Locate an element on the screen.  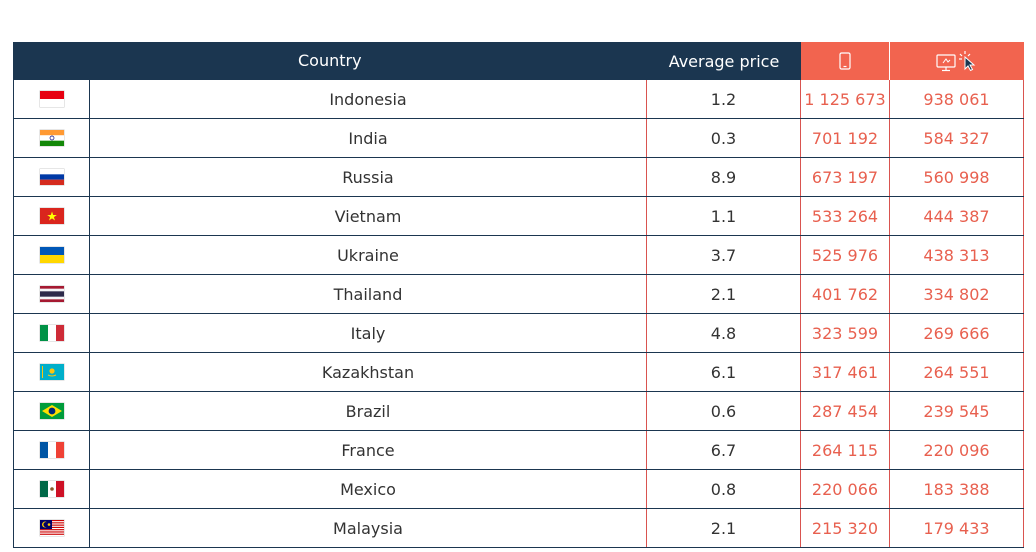
flag-indonesia-icon is located at coordinates (51, 99).